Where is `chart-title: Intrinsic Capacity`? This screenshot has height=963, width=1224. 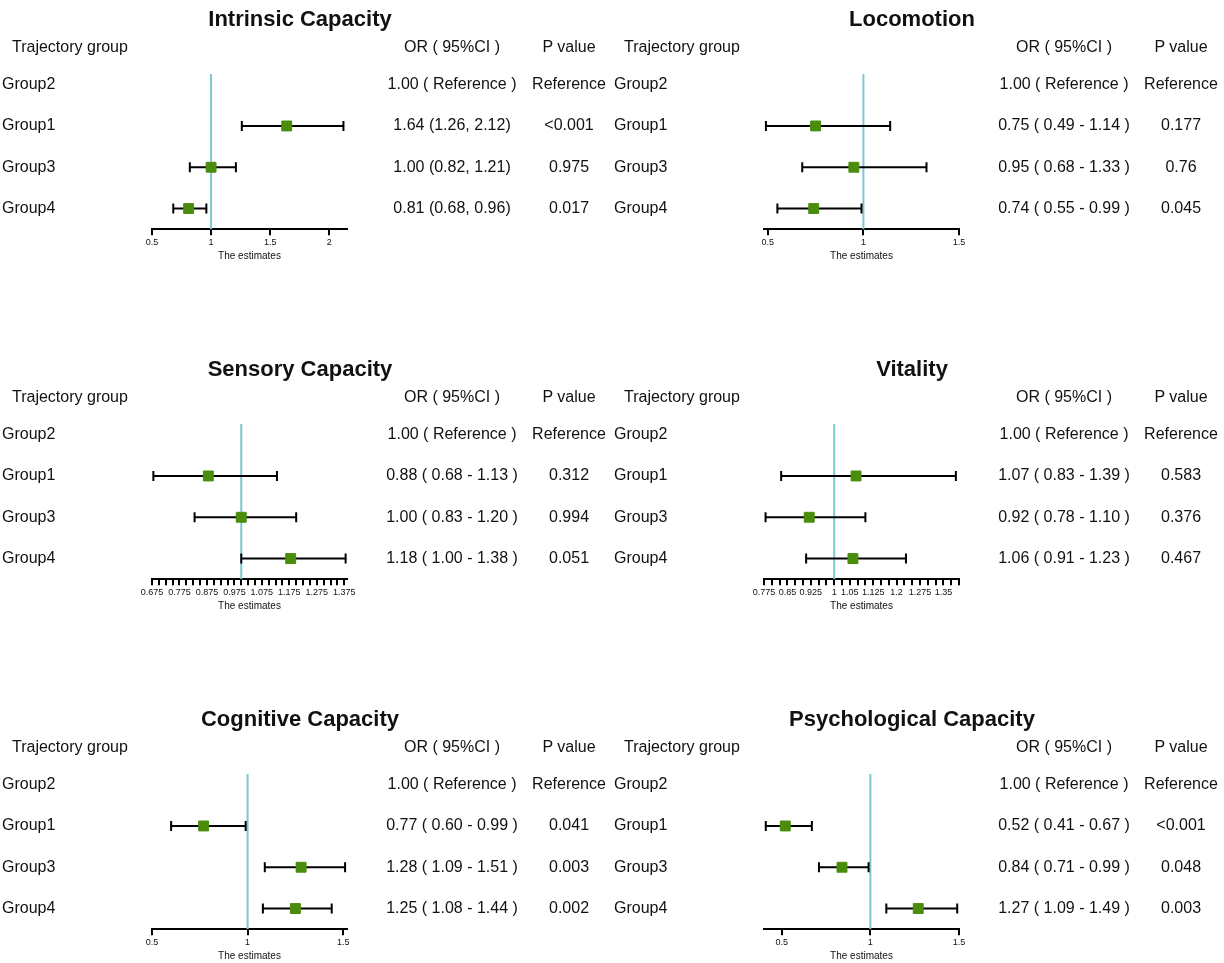 chart-title: Intrinsic Capacity is located at coordinates (300, 19).